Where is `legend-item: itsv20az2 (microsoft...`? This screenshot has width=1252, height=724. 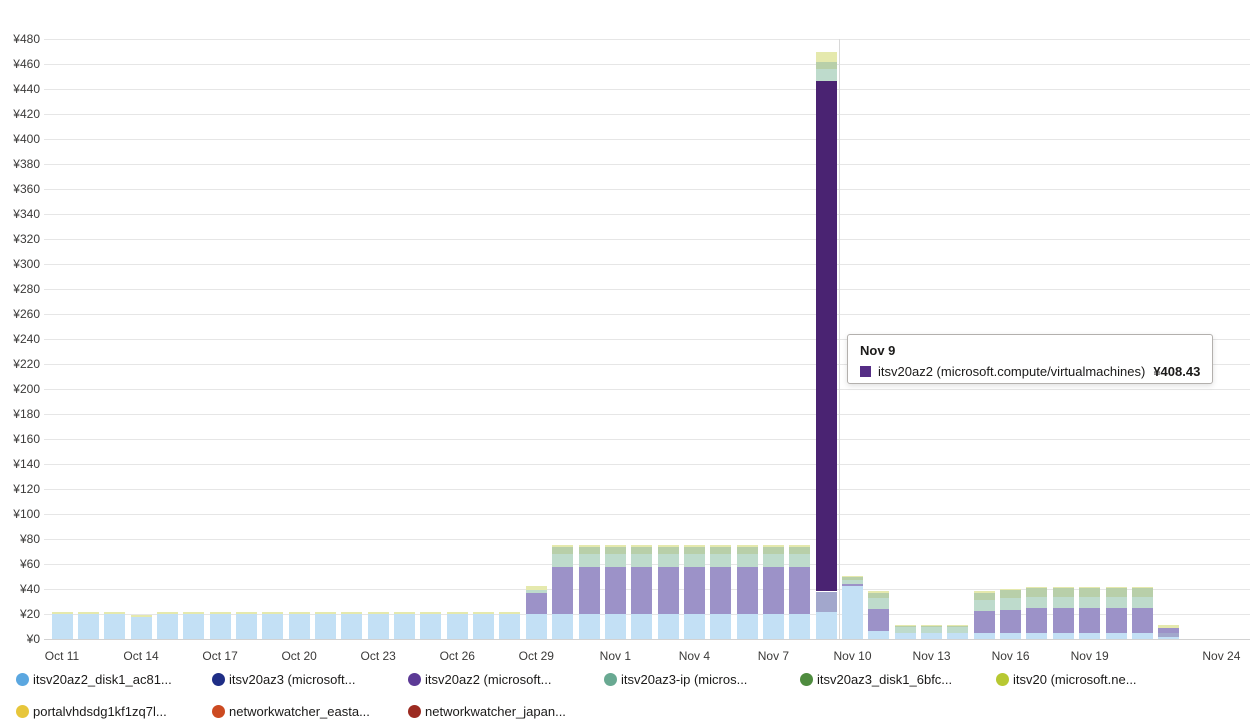 legend-item: itsv20az2 (microsoft... is located at coordinates (479, 679).